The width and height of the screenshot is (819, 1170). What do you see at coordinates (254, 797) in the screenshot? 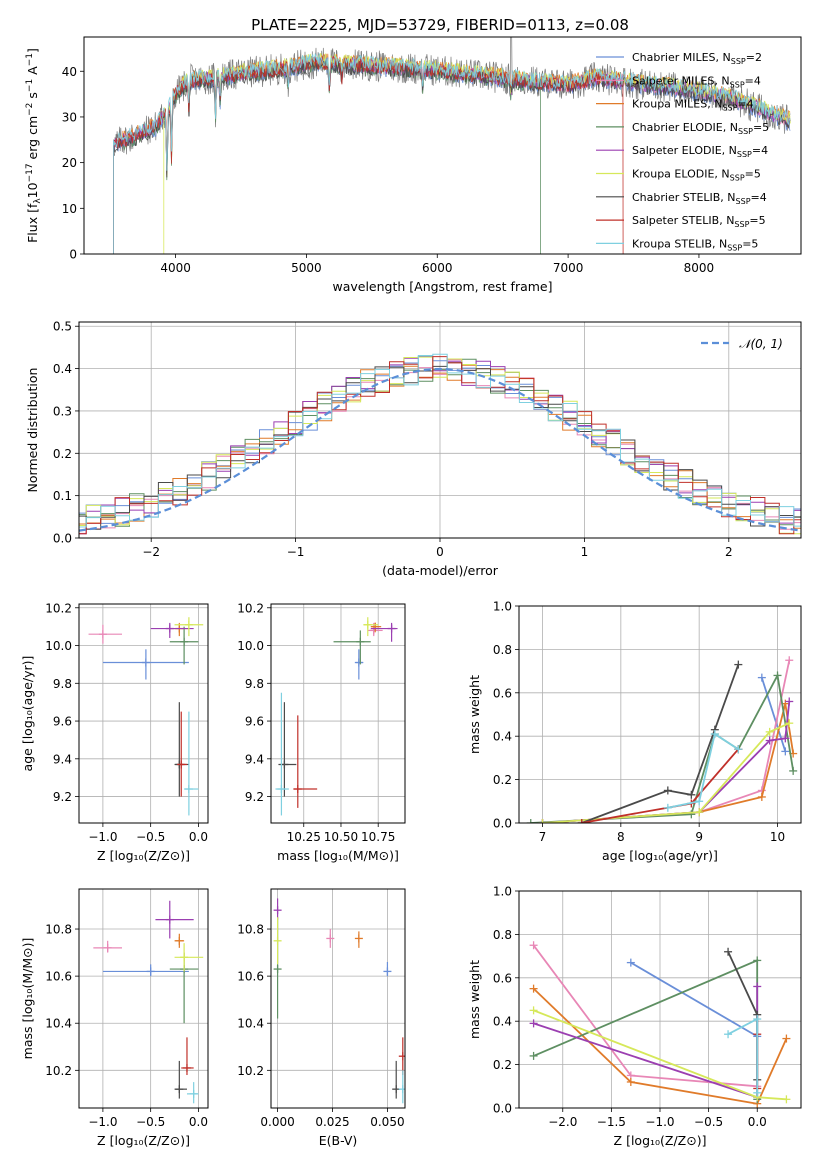
I see `y-tick-label: 9.2` at bounding box center [254, 797].